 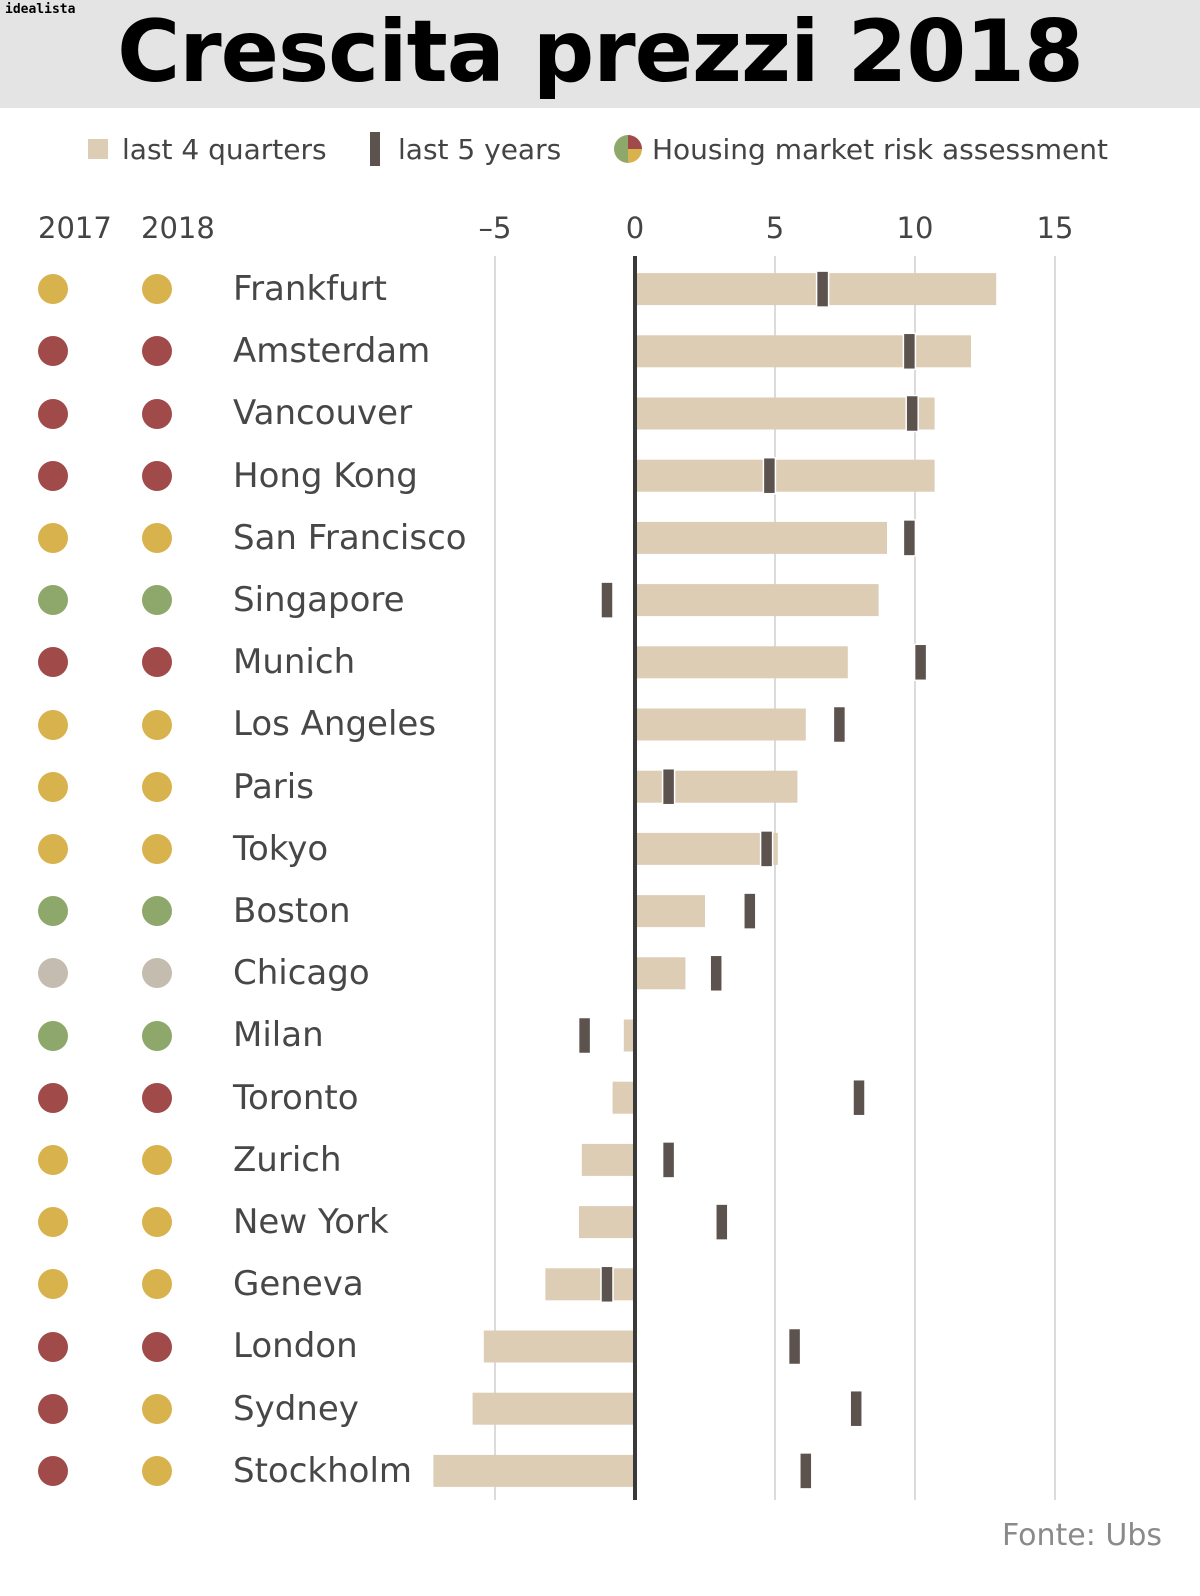 I want to click on x-tick-label: 0, so click(x=635, y=228).